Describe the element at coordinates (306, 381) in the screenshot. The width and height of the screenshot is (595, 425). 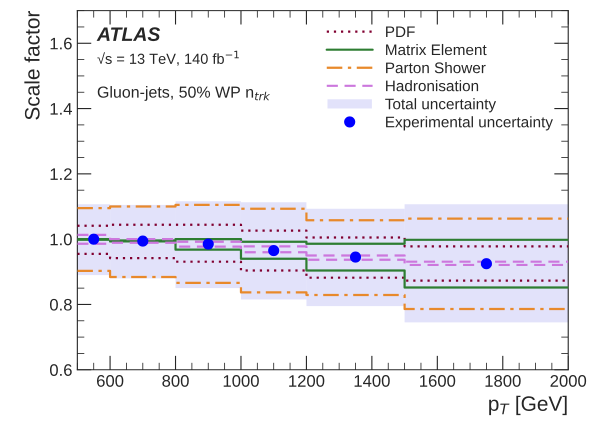
I see `x-tick-label: 1200` at that location.